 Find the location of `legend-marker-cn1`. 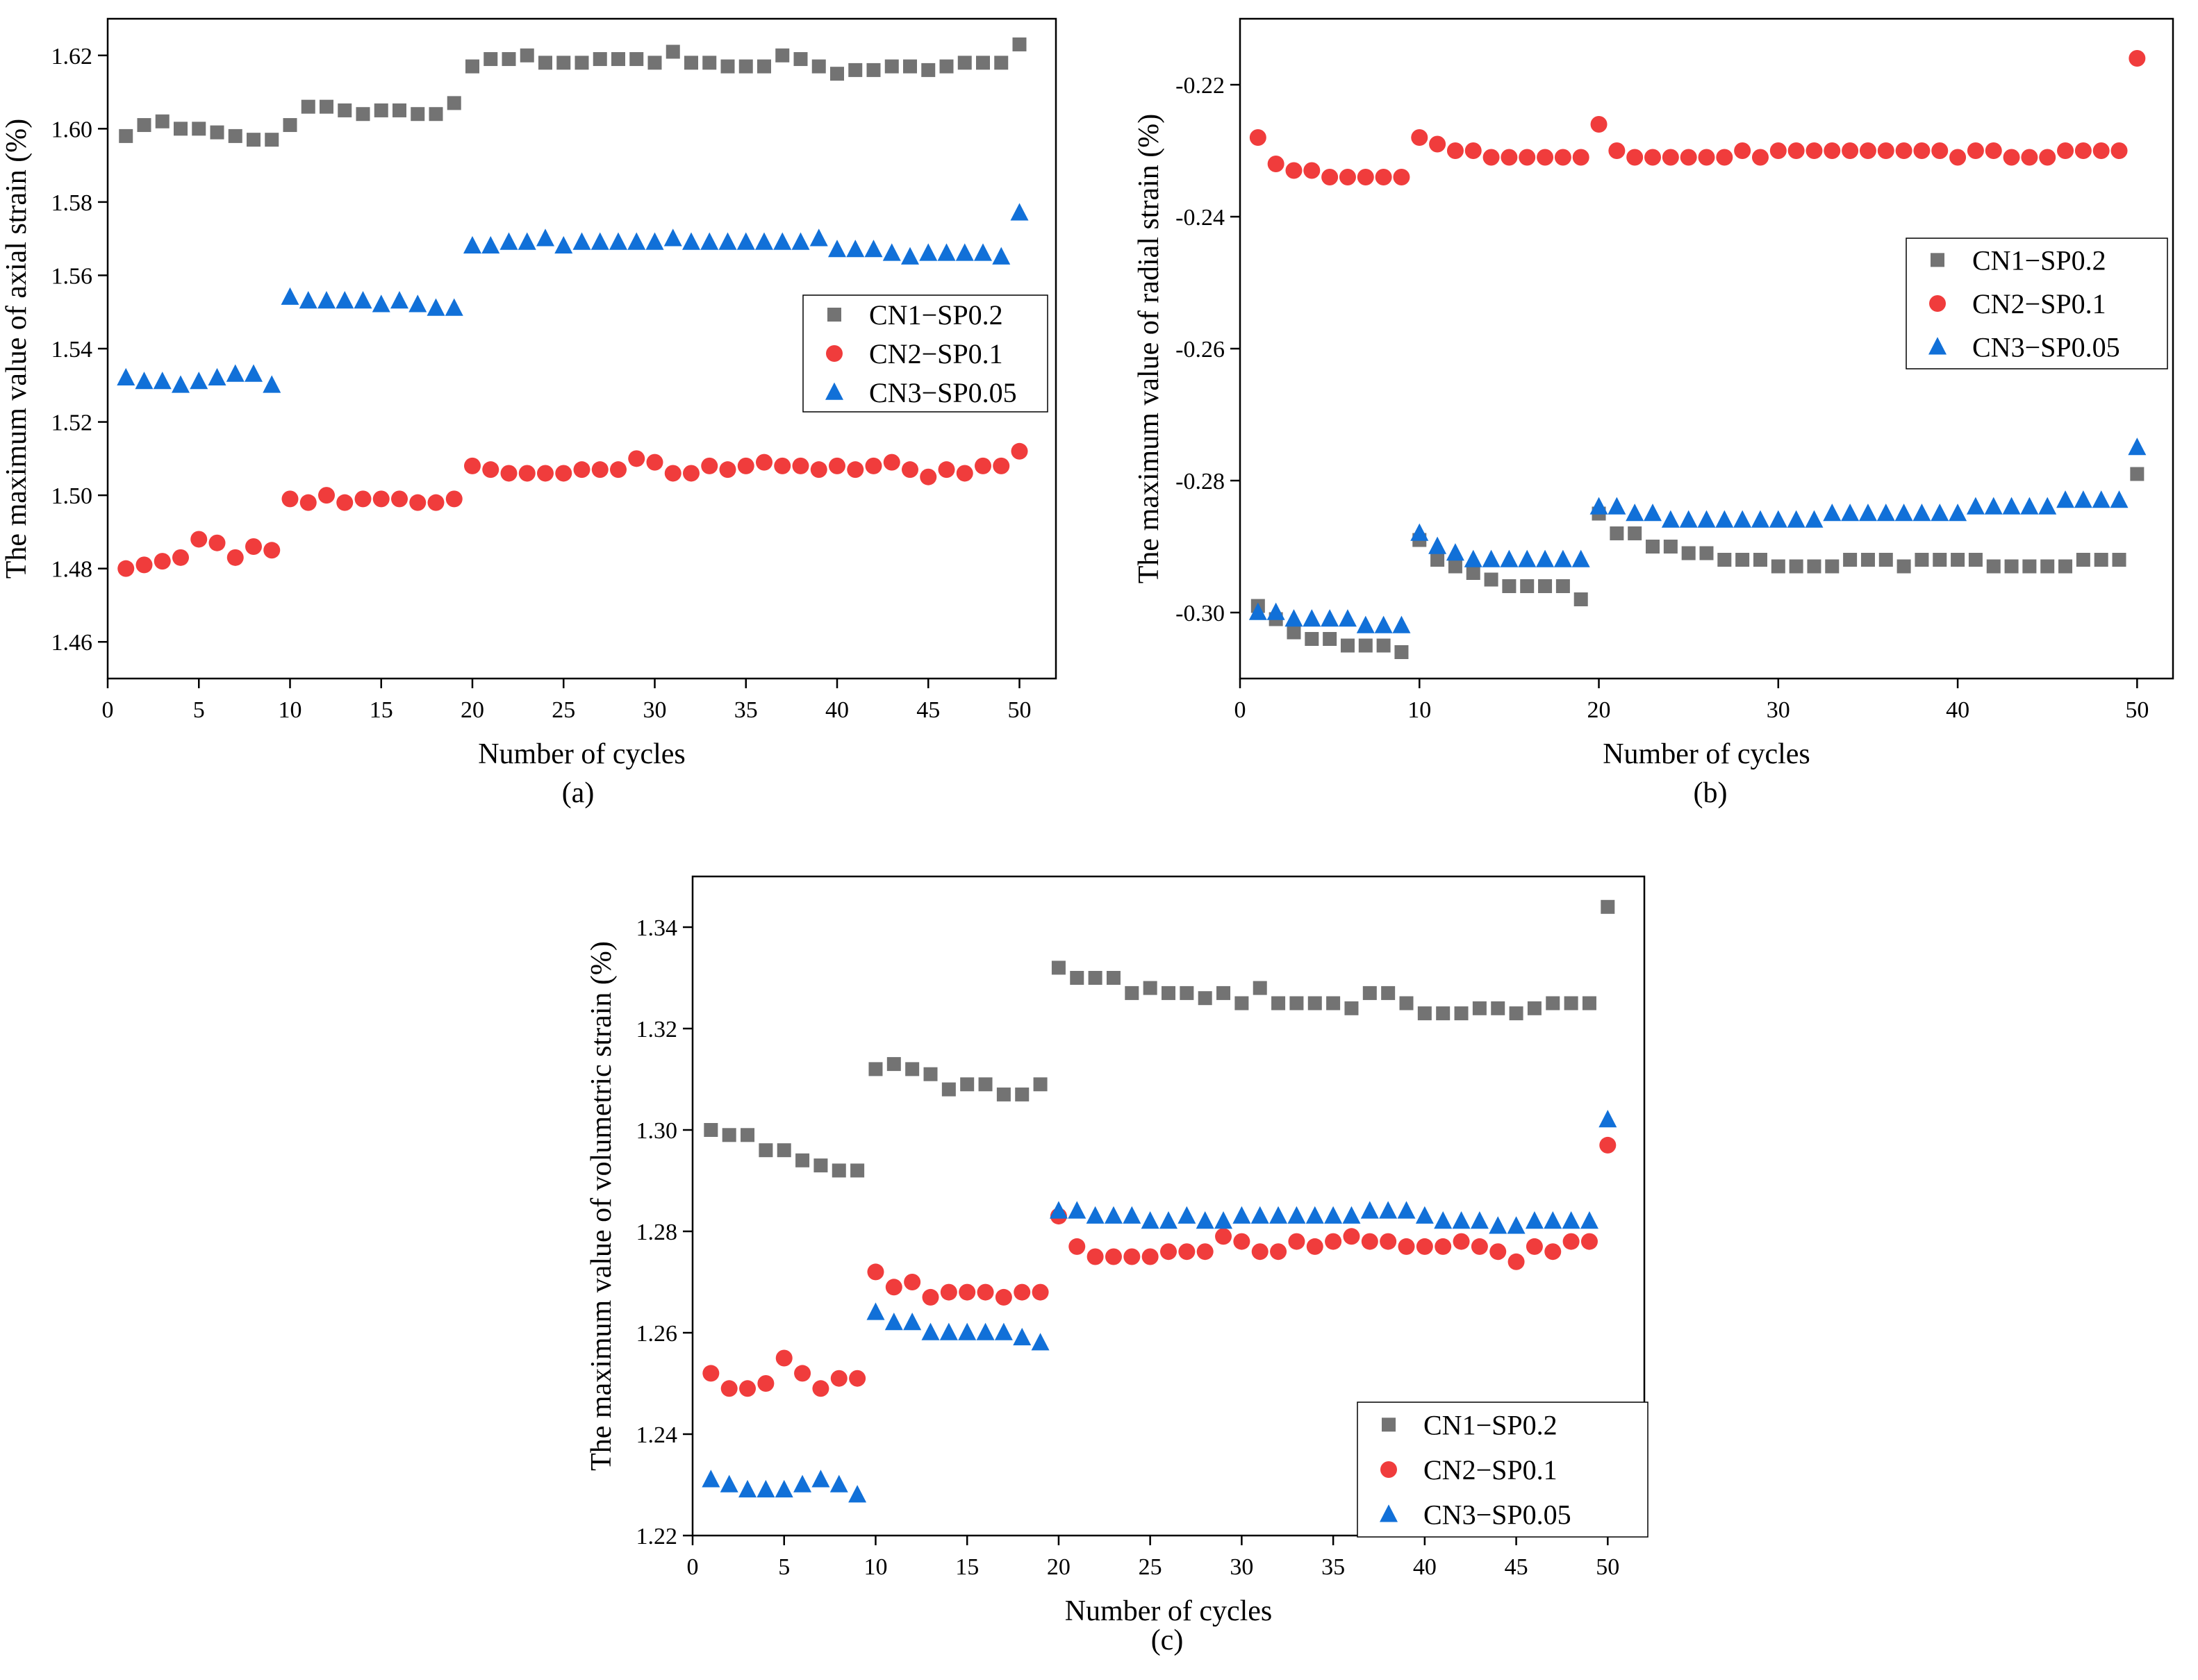

legend-marker-cn1 is located at coordinates (834, 315).